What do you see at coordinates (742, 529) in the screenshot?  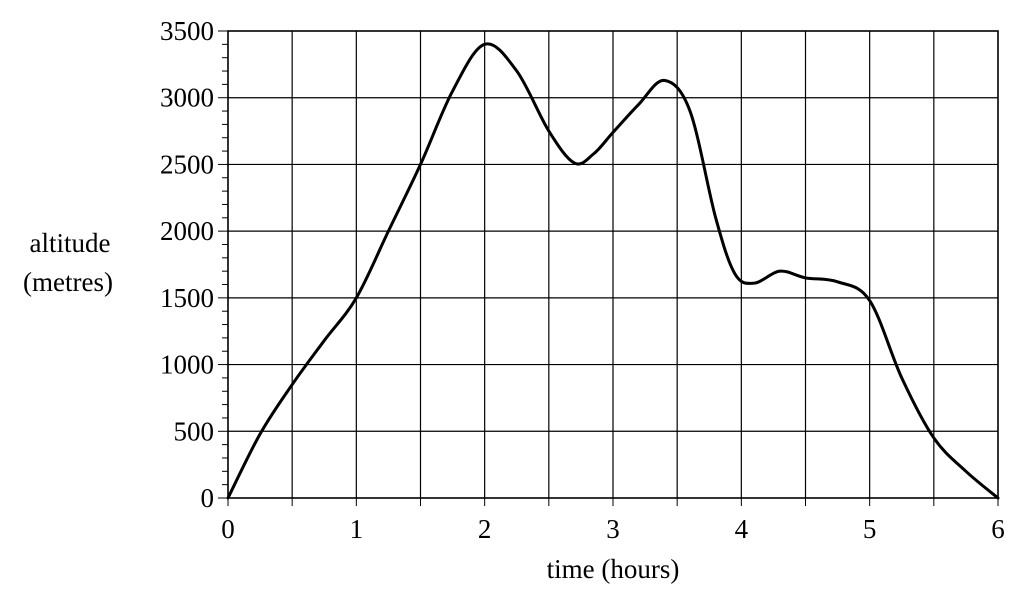 I see `x-tick-label: 4` at bounding box center [742, 529].